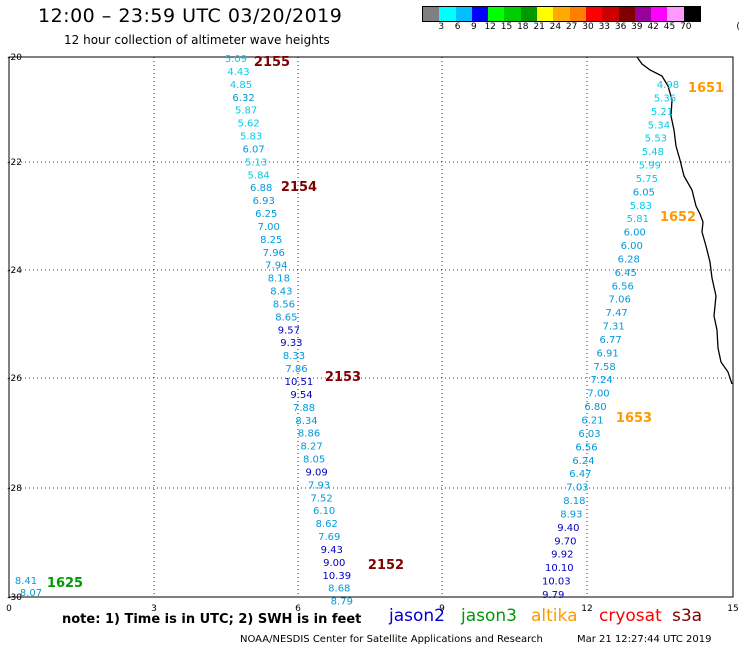 The height and width of the screenshot is (650, 740). Describe the element at coordinates (314, 460) in the screenshot. I see `wave-height-value: 8.05` at that location.